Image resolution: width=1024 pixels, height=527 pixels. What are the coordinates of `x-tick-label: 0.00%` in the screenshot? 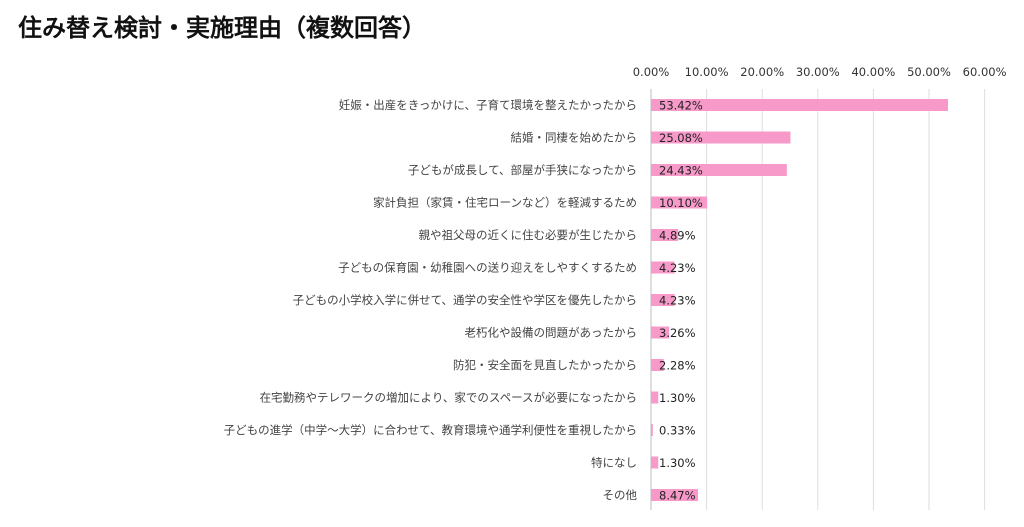 It's located at (651, 72).